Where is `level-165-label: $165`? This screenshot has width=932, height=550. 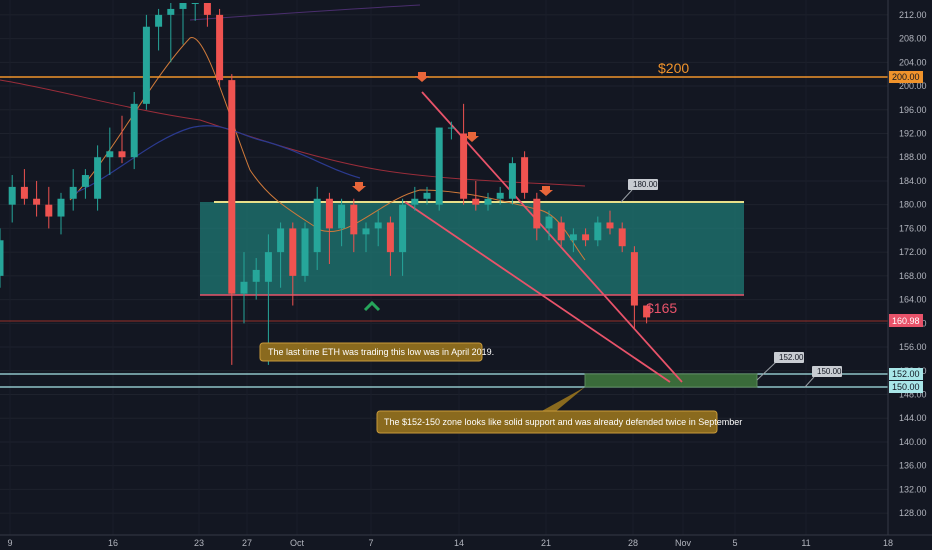
level-165-label: $165 is located at coordinates (661, 308).